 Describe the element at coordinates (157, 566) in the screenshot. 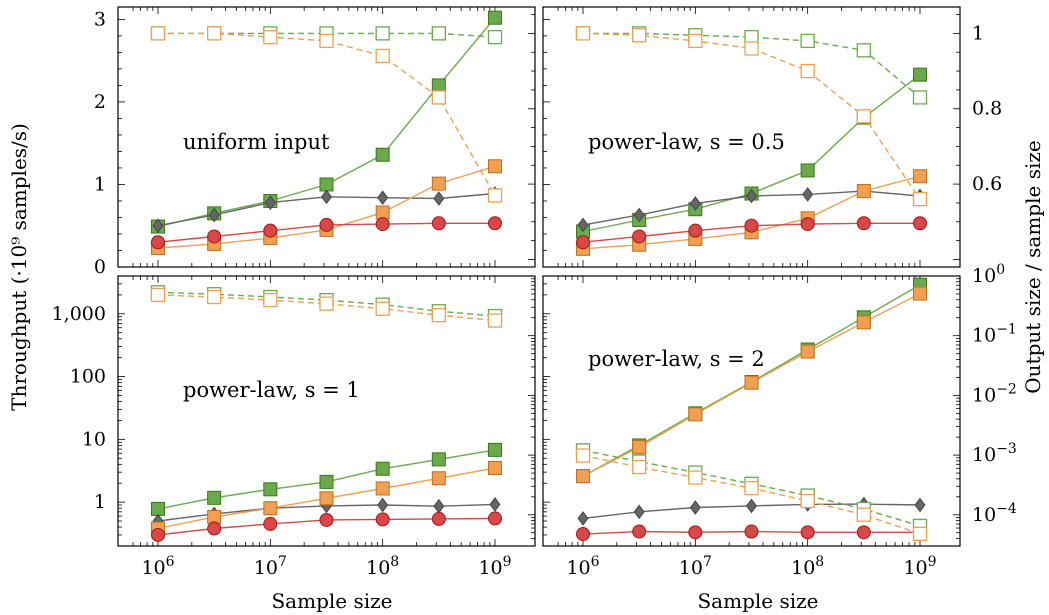

I see `x-tick-label: 10⁶` at that location.